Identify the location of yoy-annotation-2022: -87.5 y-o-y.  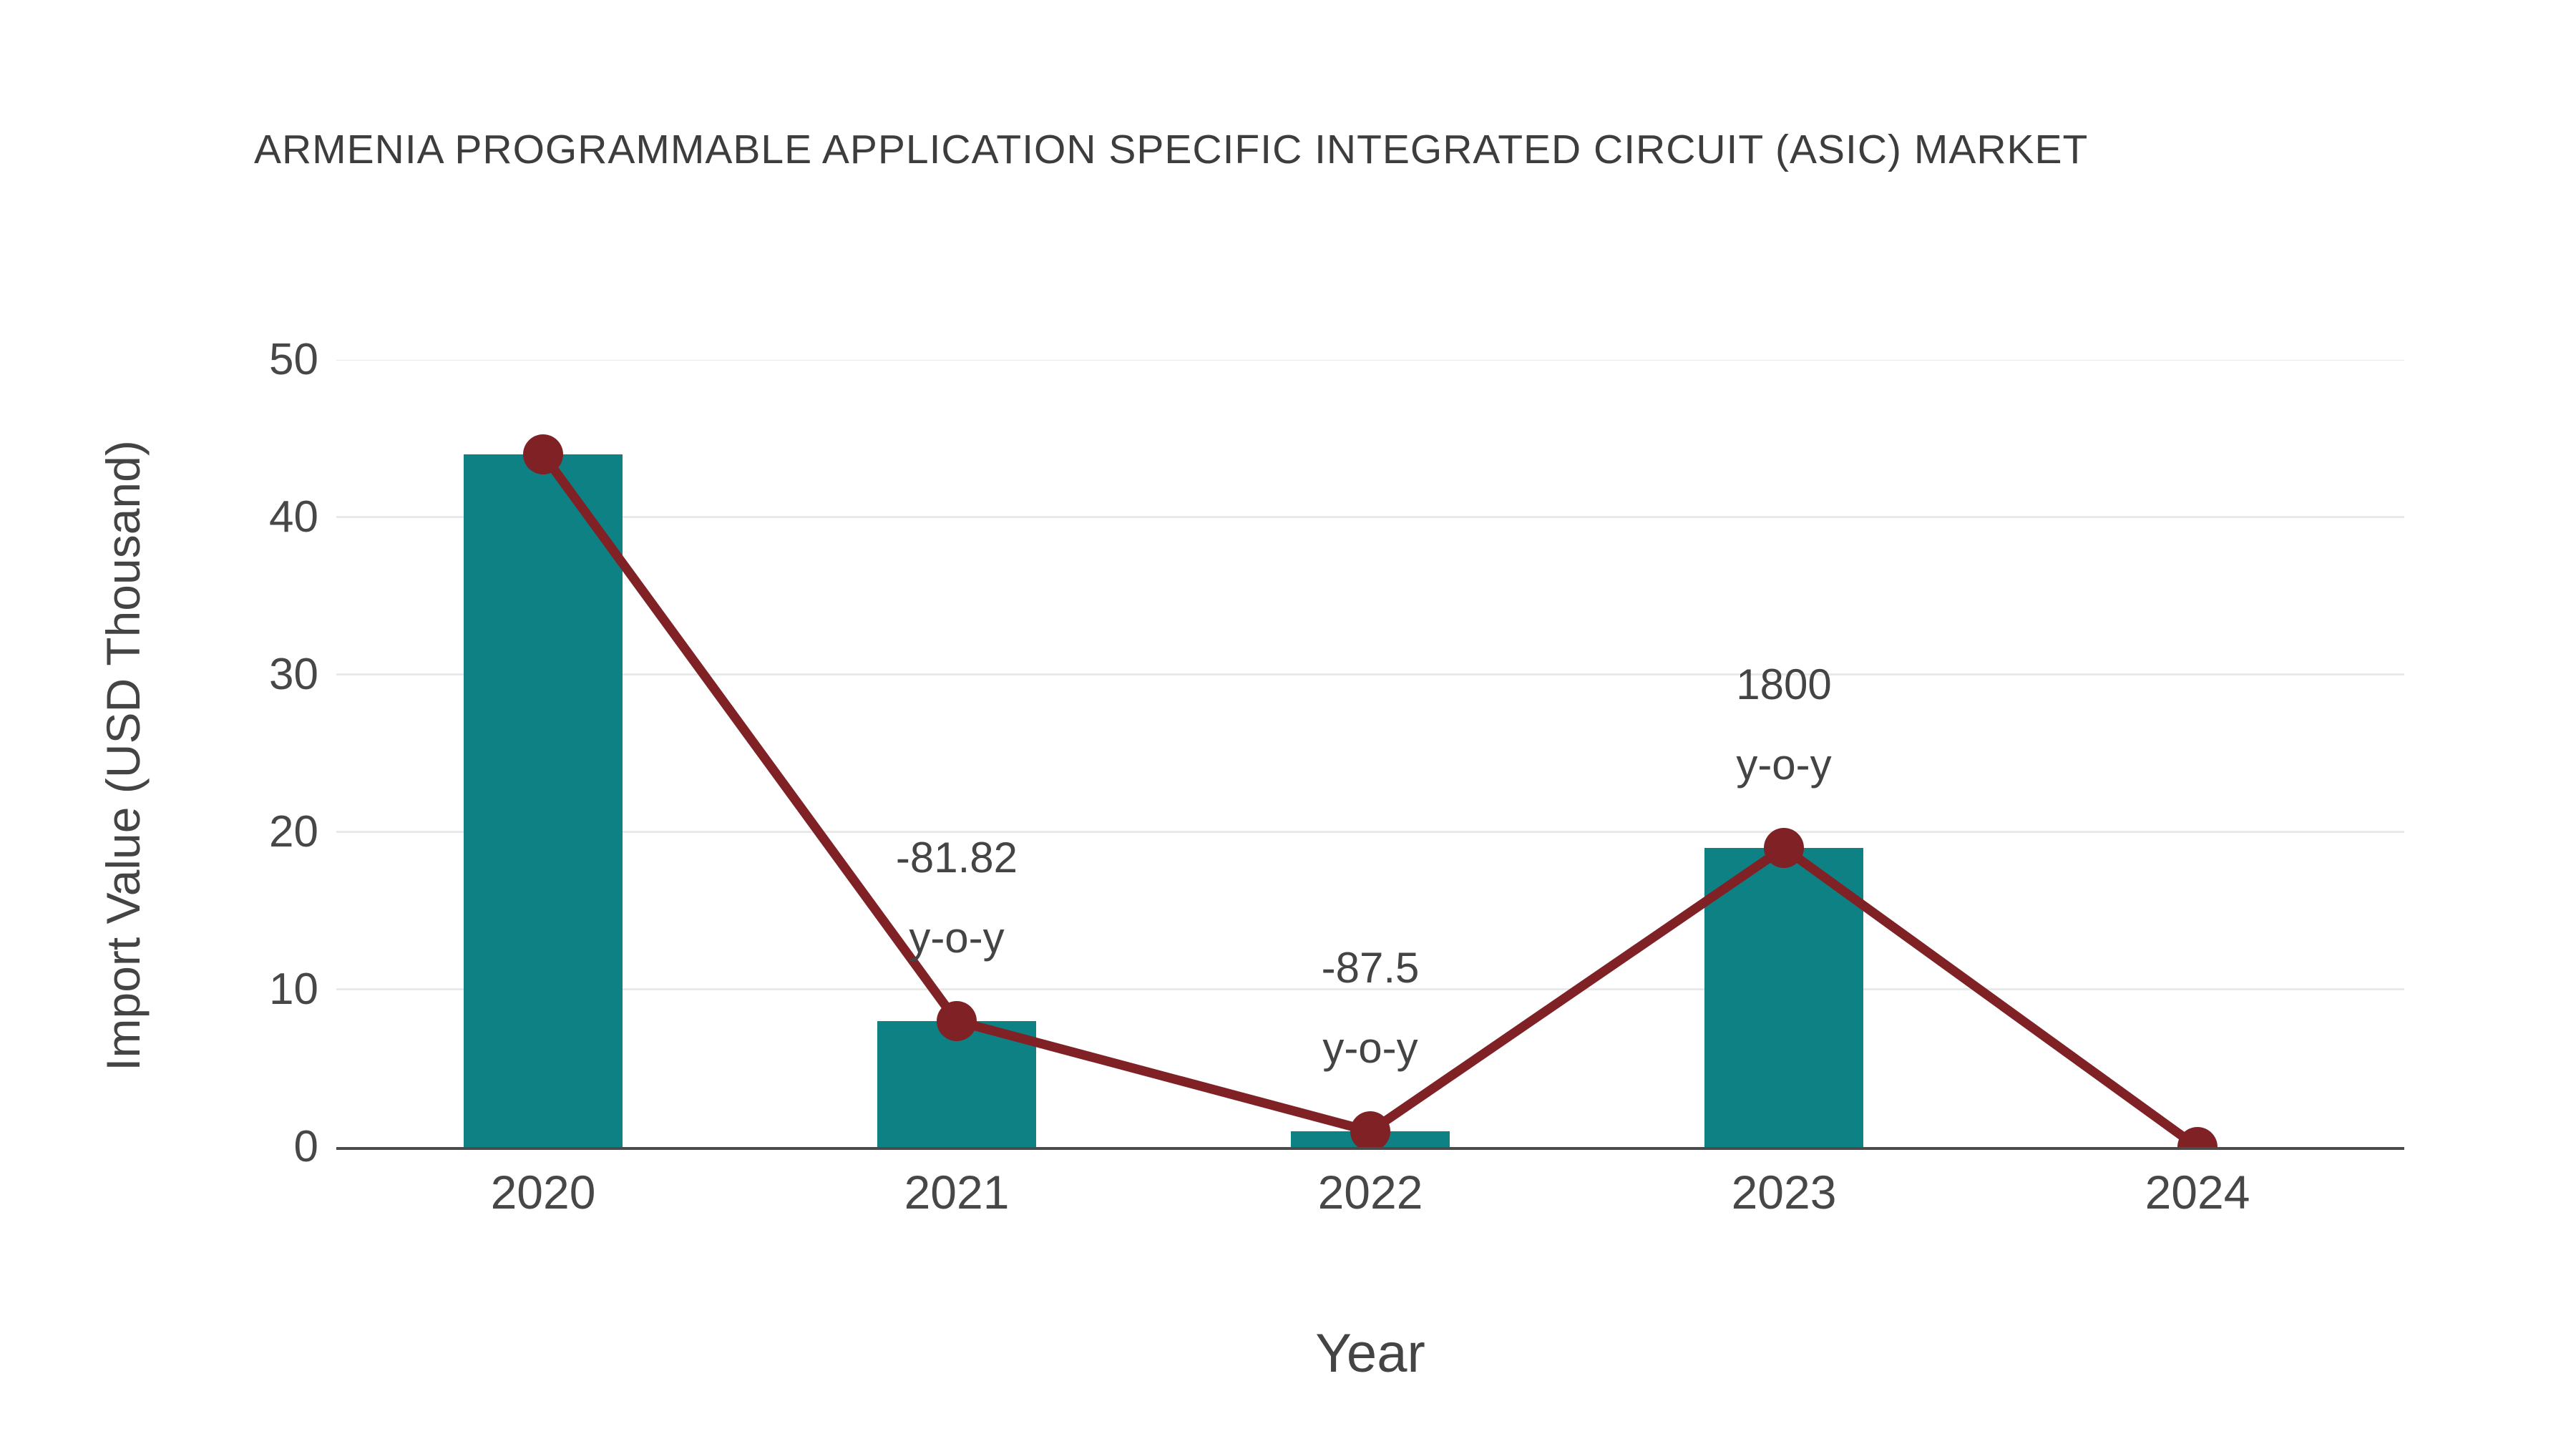
(1370, 1008).